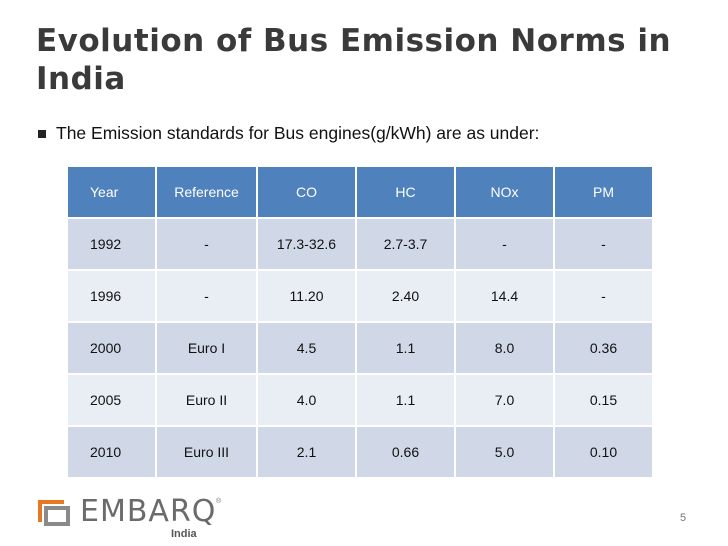  What do you see at coordinates (184, 534) in the screenshot?
I see `logo-subtitle: India` at bounding box center [184, 534].